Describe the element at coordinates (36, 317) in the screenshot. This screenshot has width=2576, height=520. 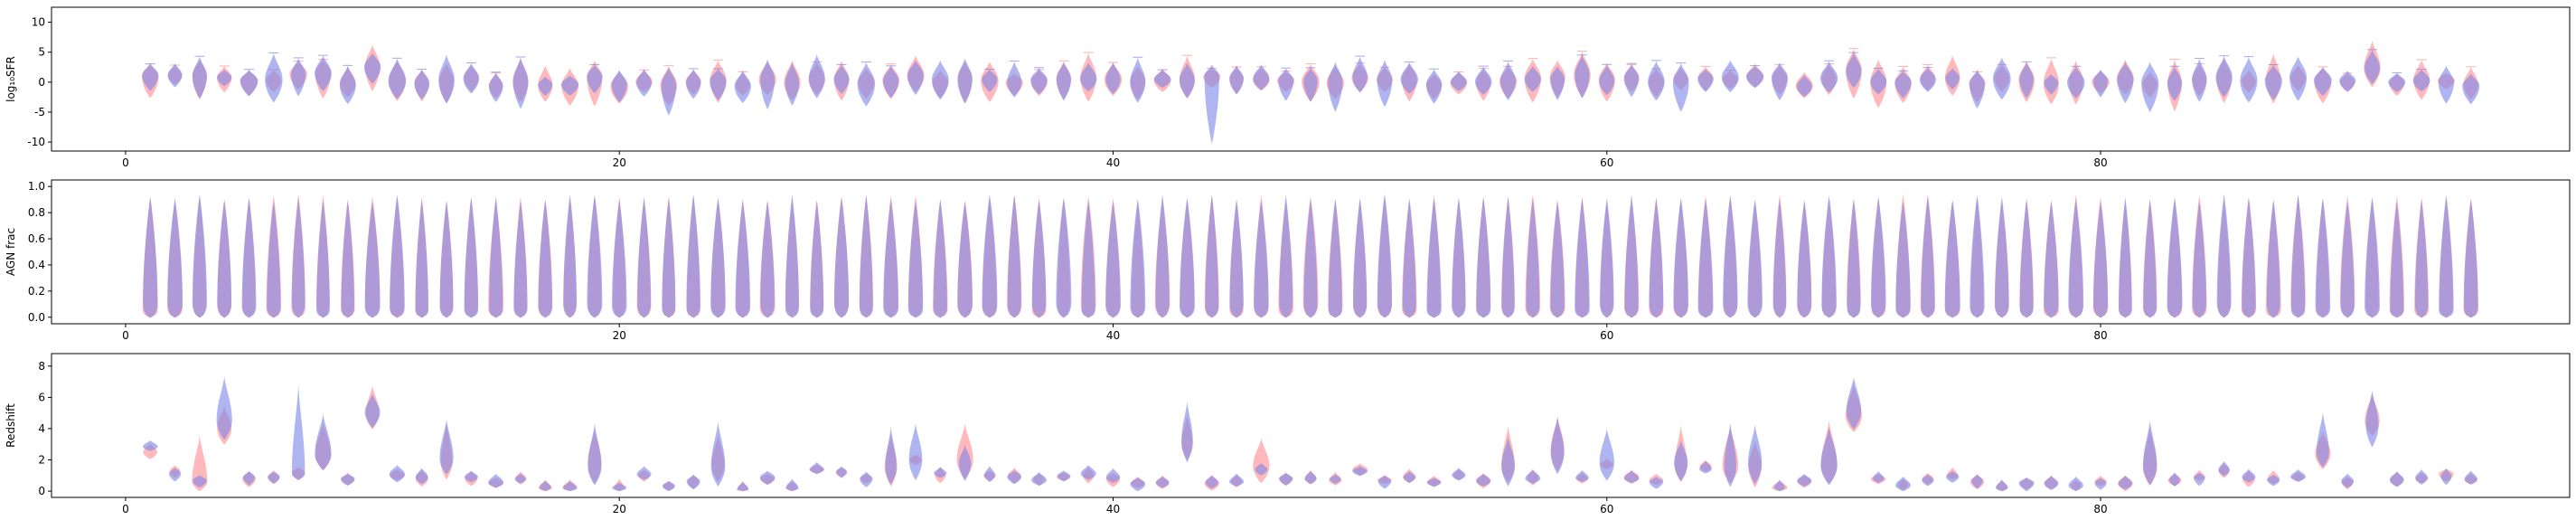
I see `y-tick-label: 0.0` at that location.